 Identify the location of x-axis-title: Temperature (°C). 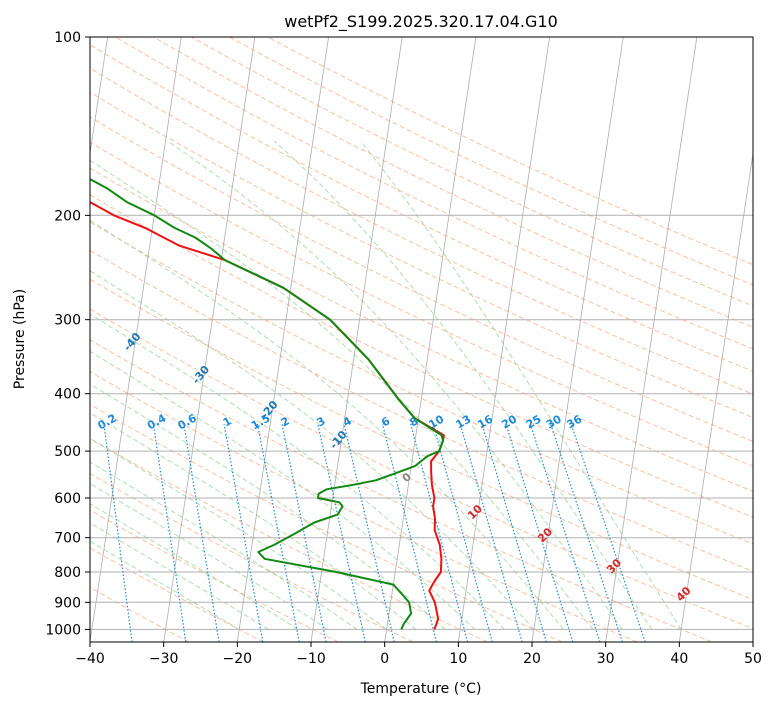
(421, 689).